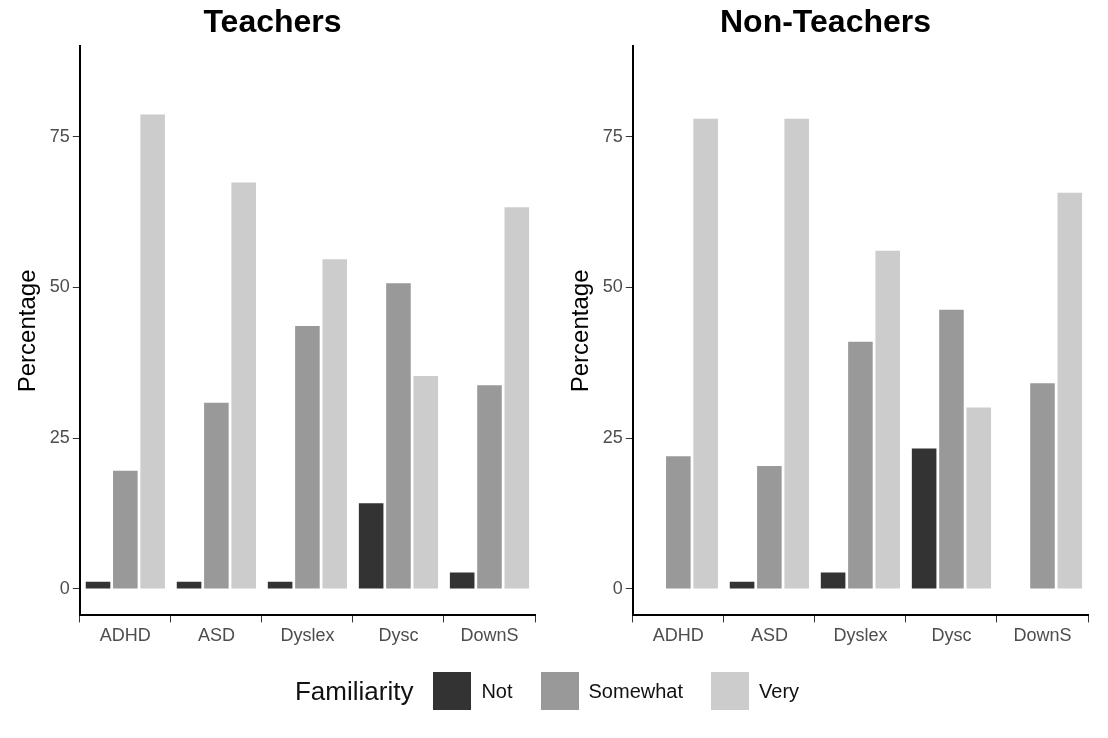 The image size is (1108, 738). I want to click on legend-label: Not, so click(497, 691).